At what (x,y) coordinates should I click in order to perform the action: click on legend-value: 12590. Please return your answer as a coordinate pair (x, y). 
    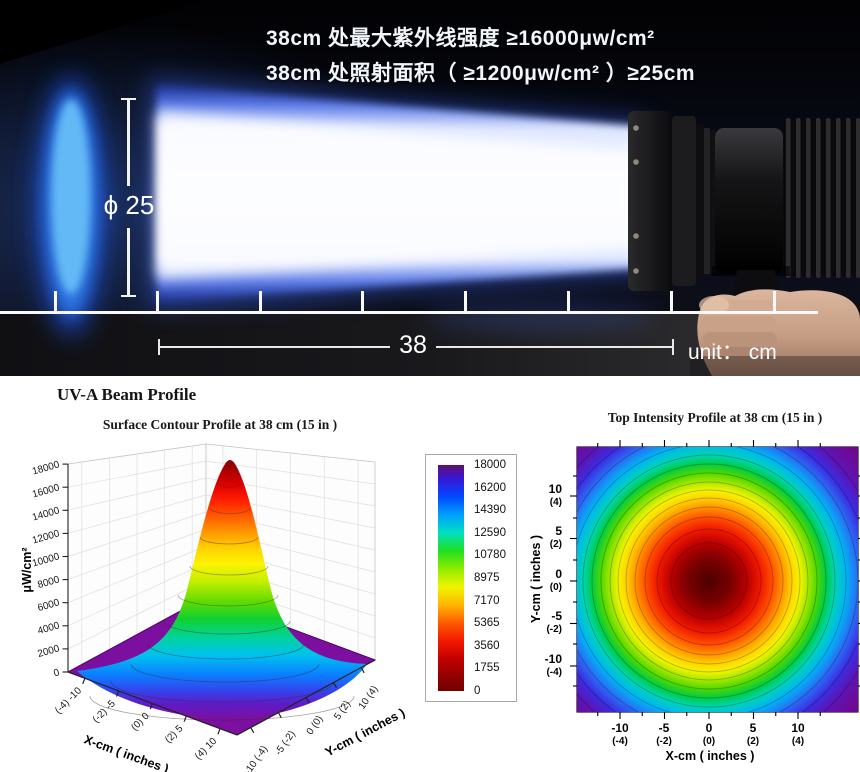
    Looking at the image, I should click on (490, 532).